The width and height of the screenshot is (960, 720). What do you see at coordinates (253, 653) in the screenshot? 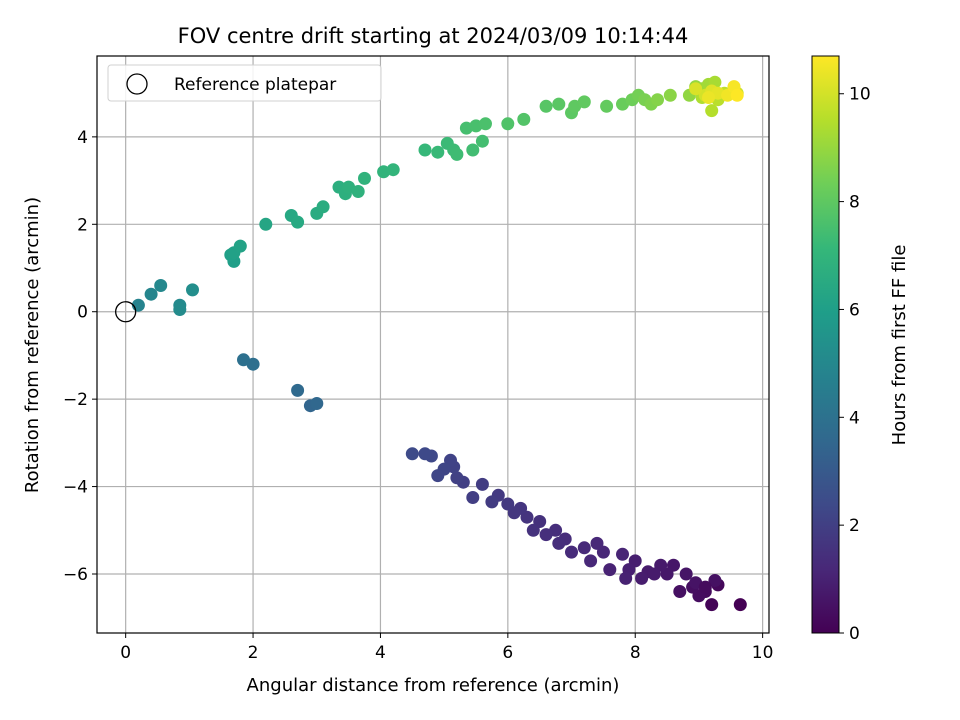
I see `x-tick-label: 2` at bounding box center [253, 653].